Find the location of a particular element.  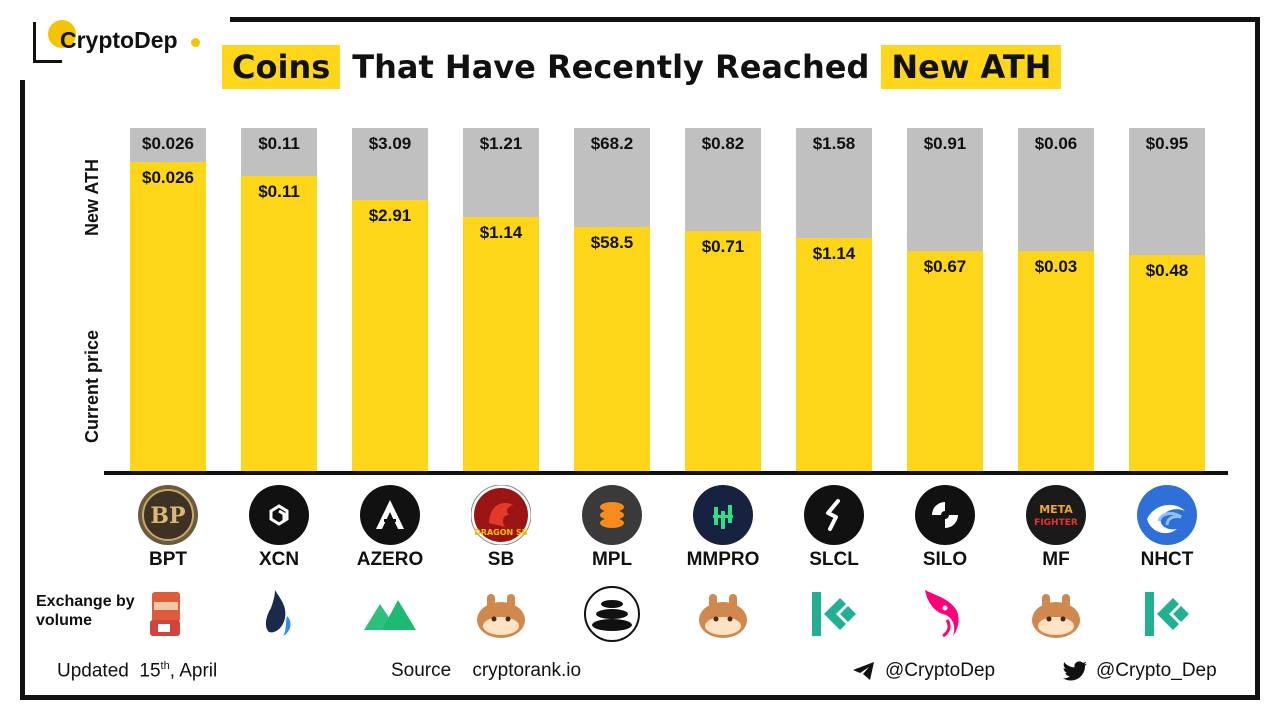

ath-label-bpt: $0.026 is located at coordinates (168, 143).